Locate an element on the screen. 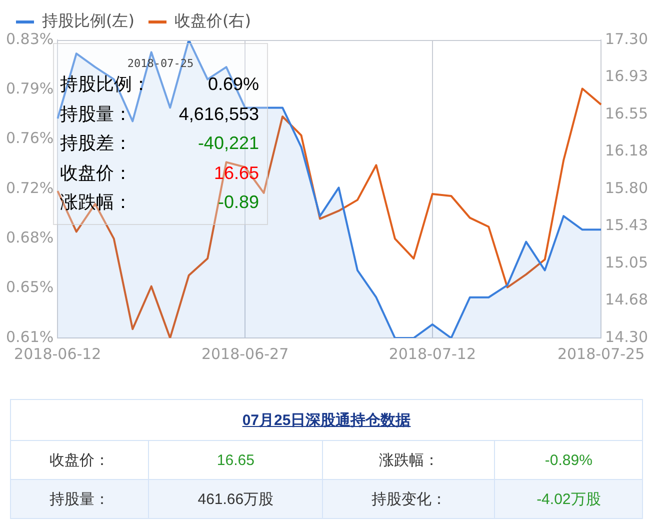  annotation: 0.69% is located at coordinates (233, 84).